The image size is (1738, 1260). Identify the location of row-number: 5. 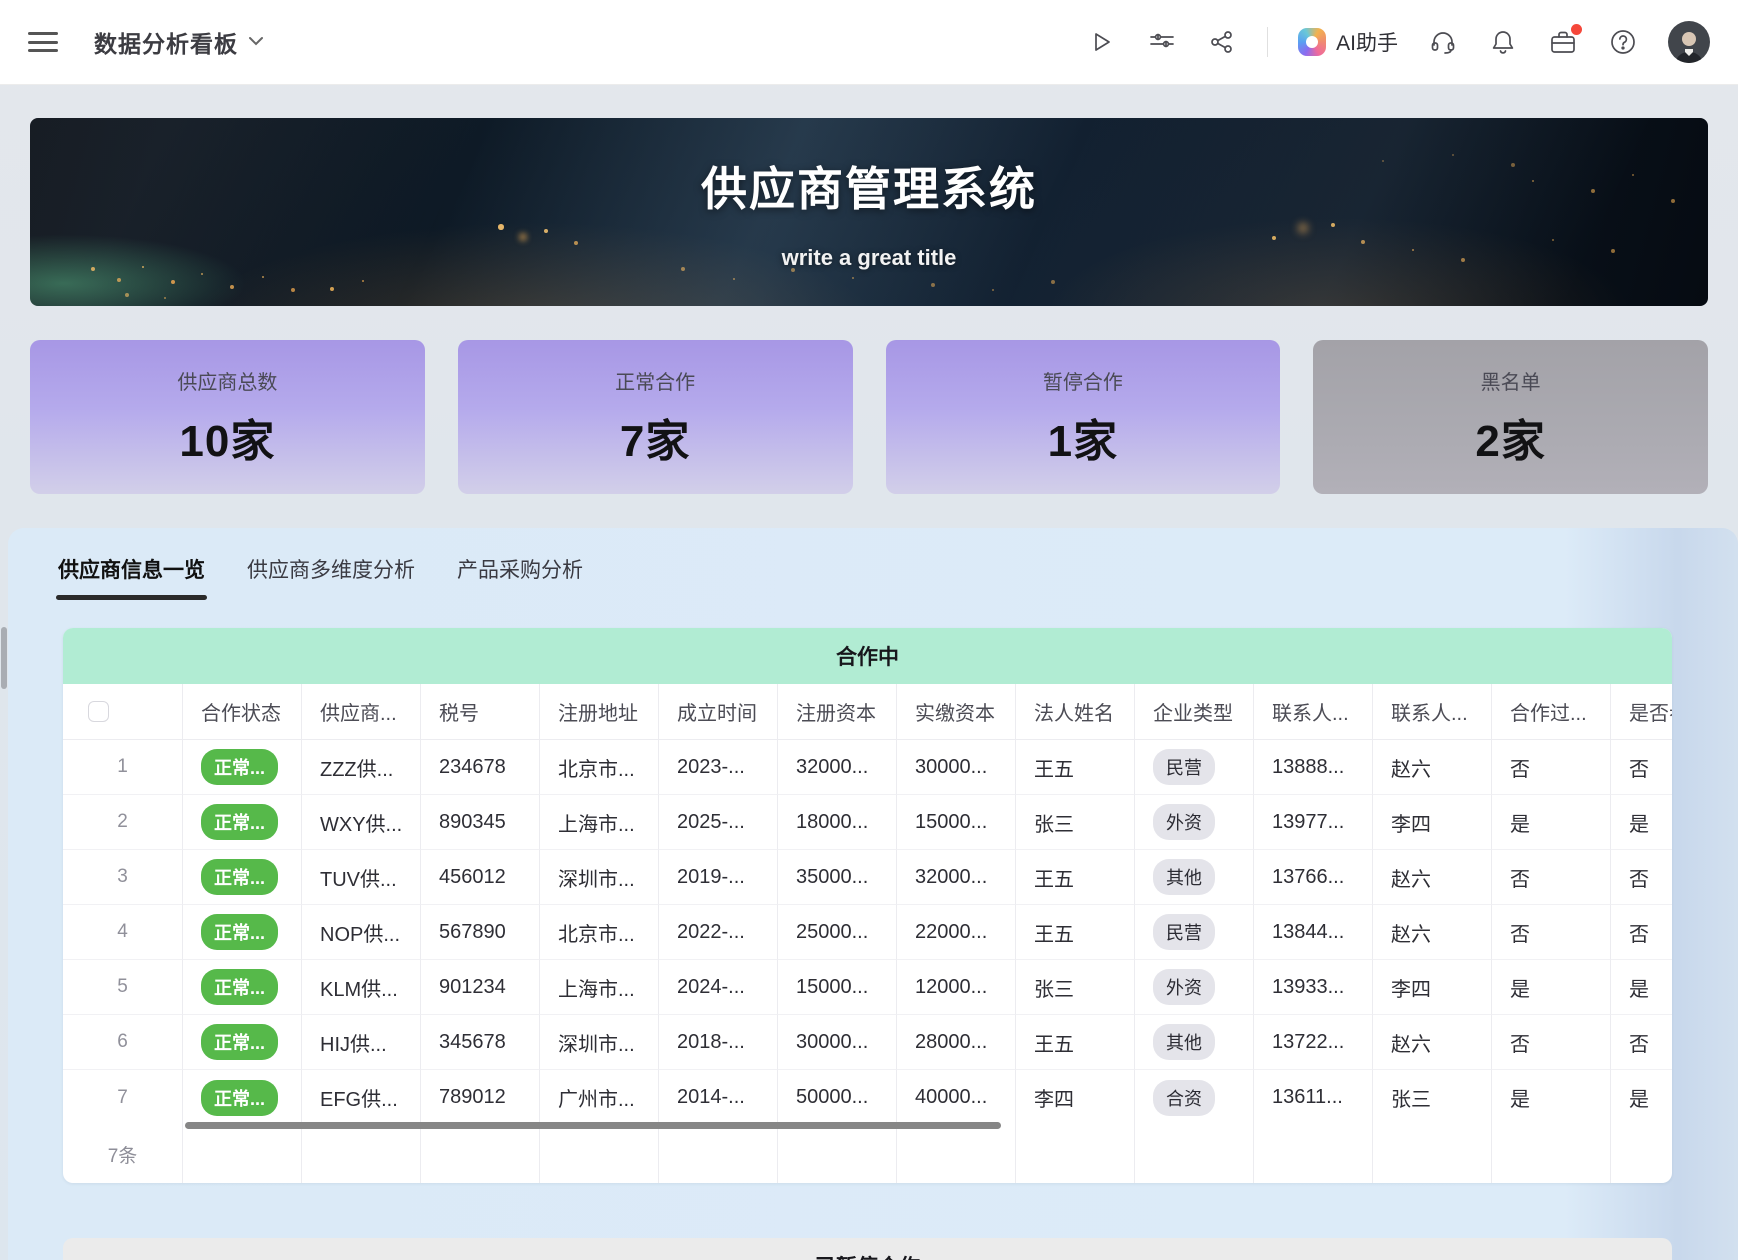
(123, 987).